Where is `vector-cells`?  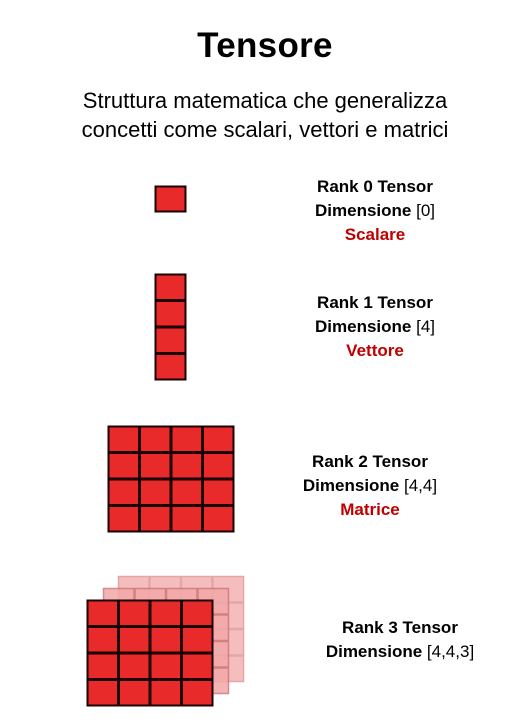
vector-cells is located at coordinates (170, 327).